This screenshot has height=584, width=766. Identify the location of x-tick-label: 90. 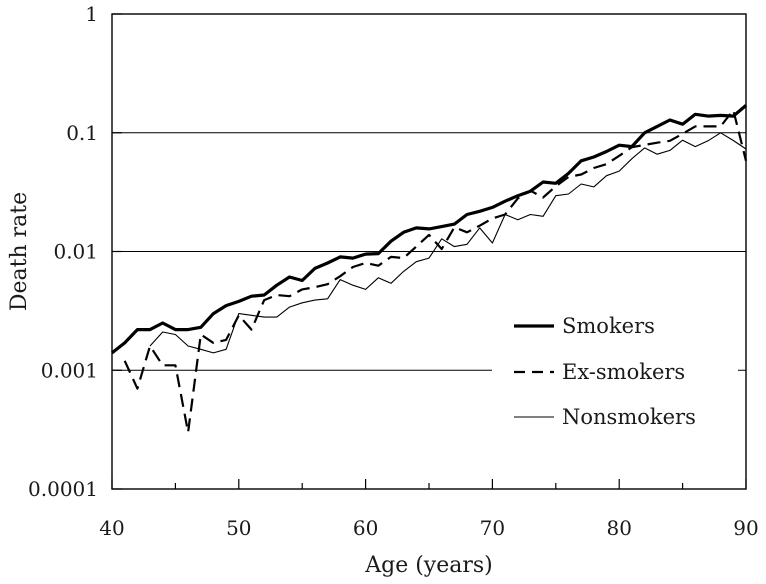
(745, 528).